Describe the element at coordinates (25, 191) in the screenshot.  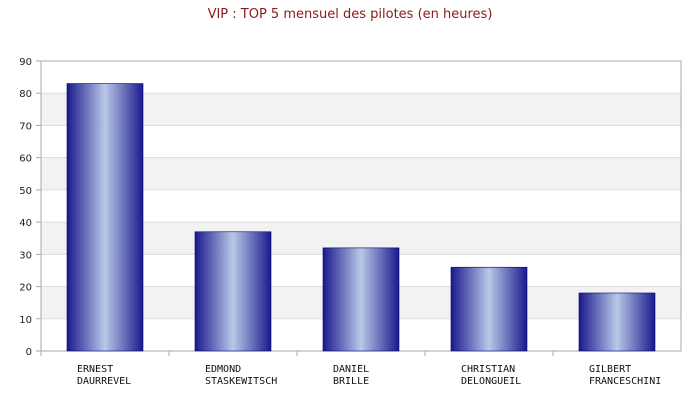
I see `y-tick-label: 50` at that location.